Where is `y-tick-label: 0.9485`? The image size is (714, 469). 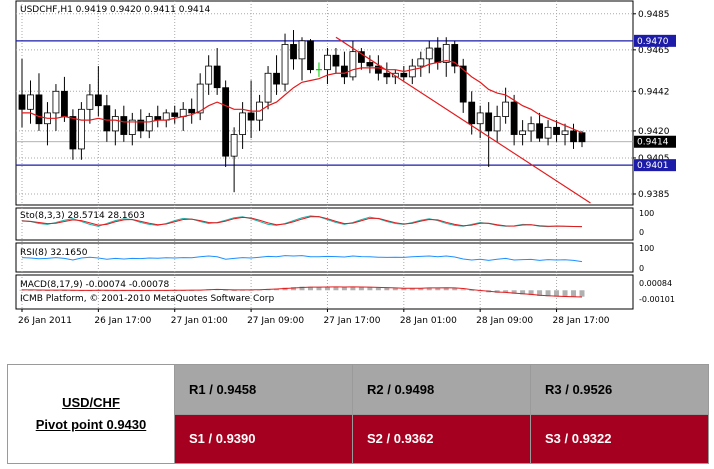 y-tick-label: 0.9485 is located at coordinates (654, 15).